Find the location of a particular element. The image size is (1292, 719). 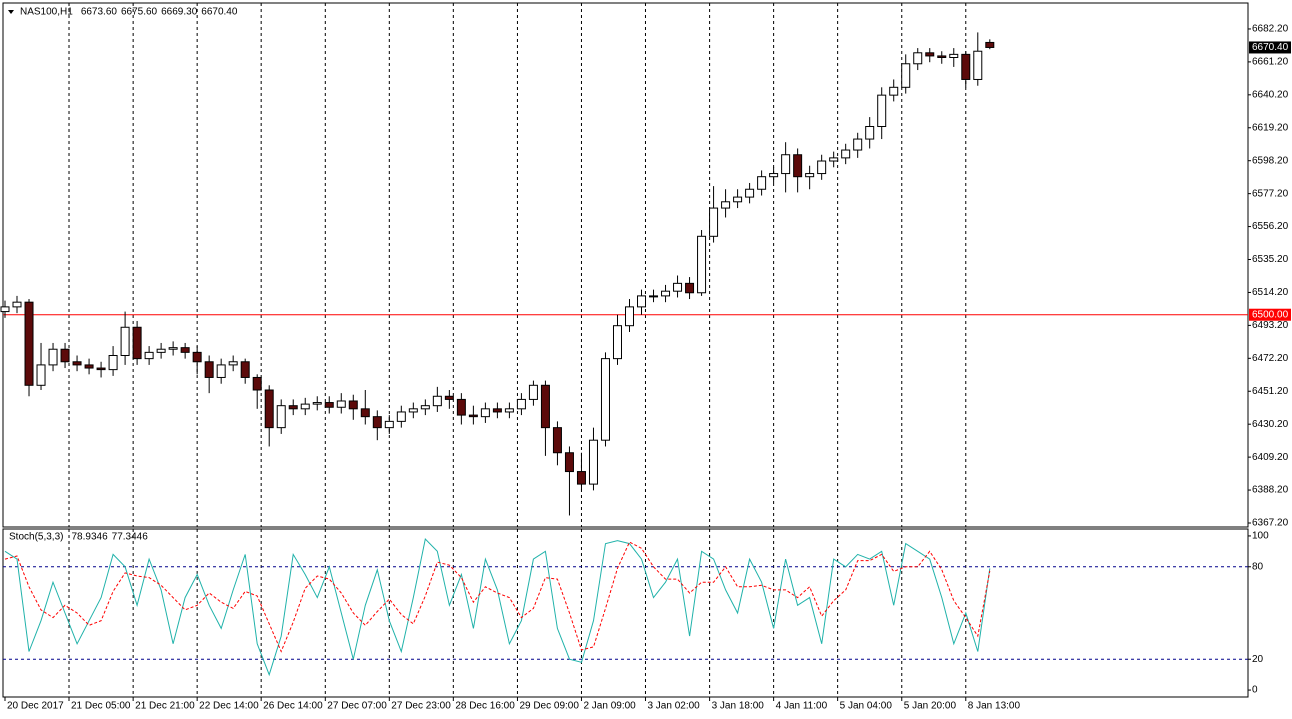

y-tick-label: 6682.20 is located at coordinates (1270, 29).